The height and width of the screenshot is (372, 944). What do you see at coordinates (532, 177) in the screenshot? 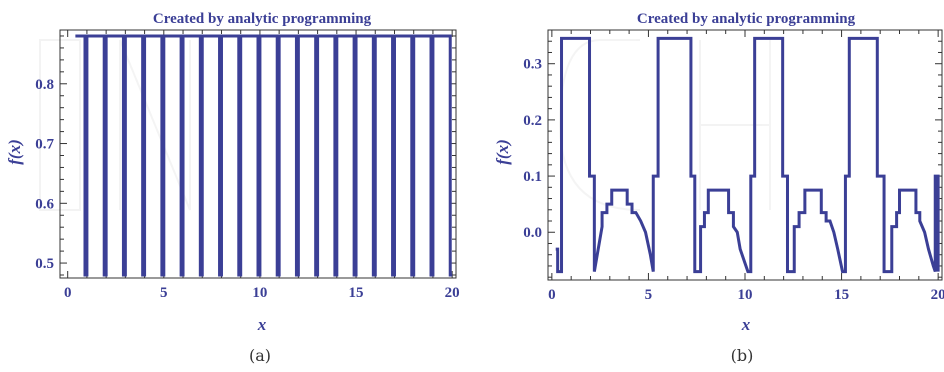
I see `b-y-tick-label: 0.1` at bounding box center [532, 177].